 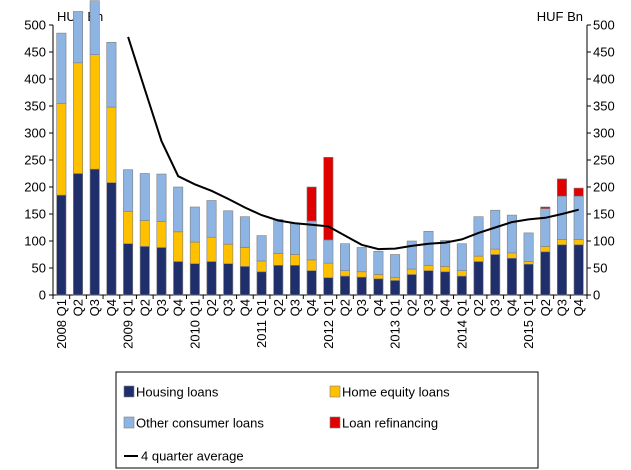 I want to click on quarter-label: 2008 Q1, so click(x=61, y=324).